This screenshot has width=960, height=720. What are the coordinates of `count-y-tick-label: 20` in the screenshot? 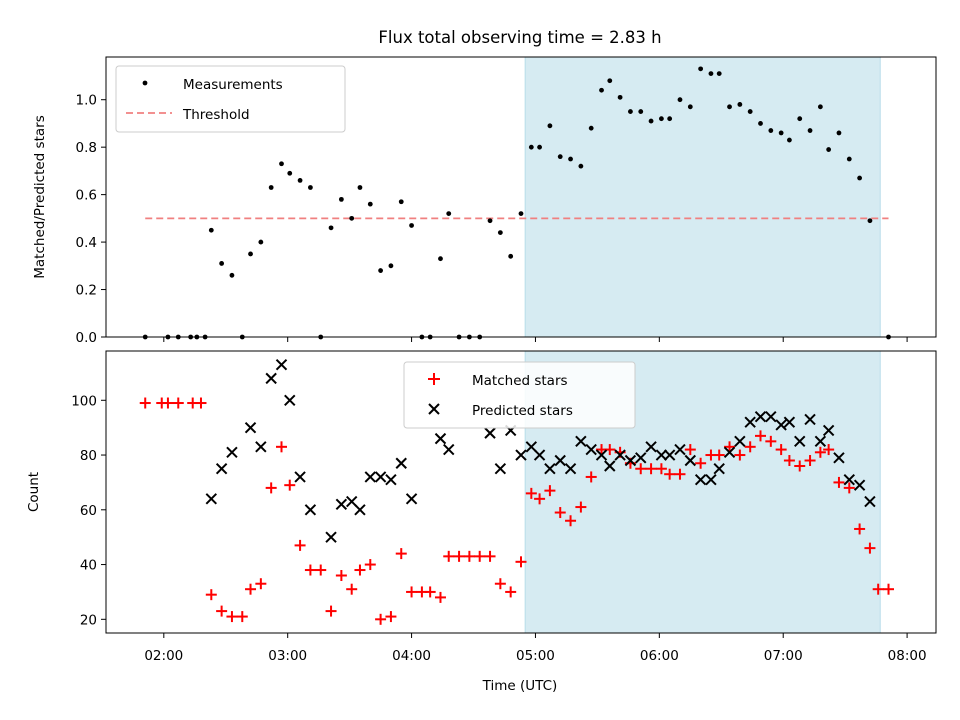 It's located at (88, 620).